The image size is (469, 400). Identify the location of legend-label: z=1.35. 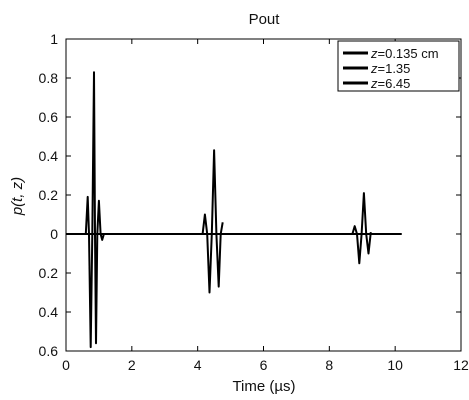
(390, 68).